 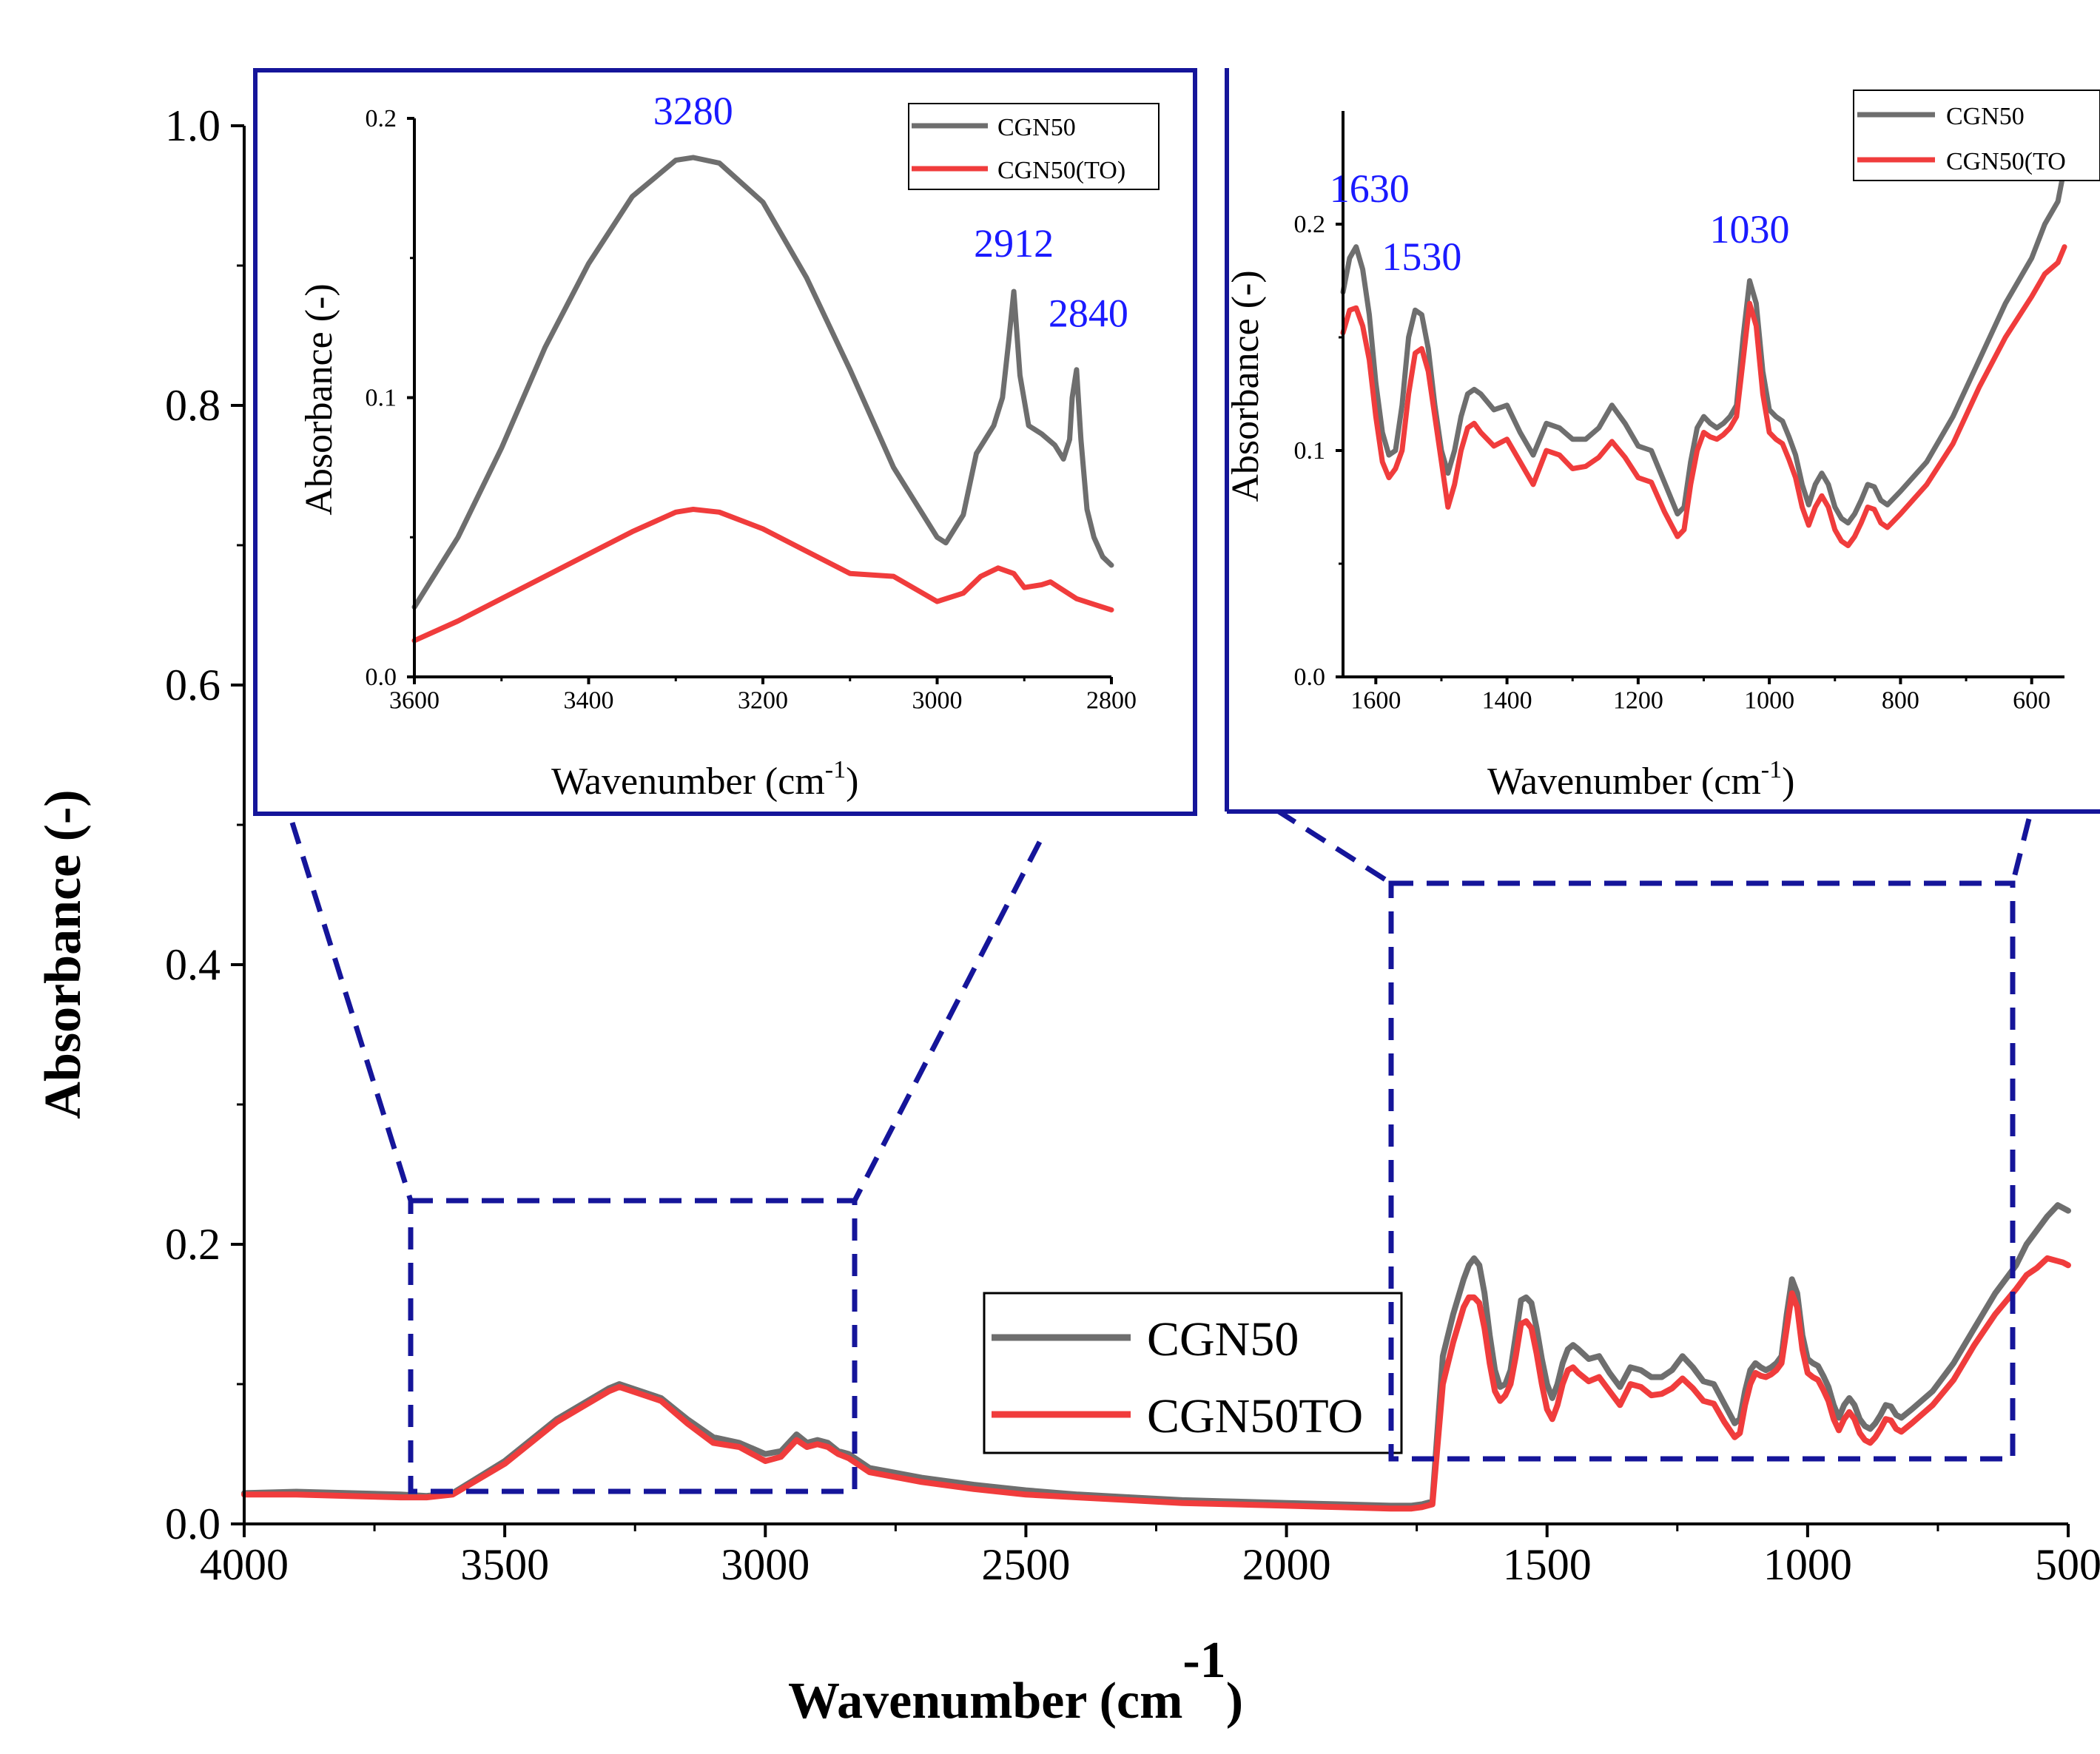 I want to click on inset-right-x-axis-label: Wavenumber (cm-1), so click(x=1640, y=779).